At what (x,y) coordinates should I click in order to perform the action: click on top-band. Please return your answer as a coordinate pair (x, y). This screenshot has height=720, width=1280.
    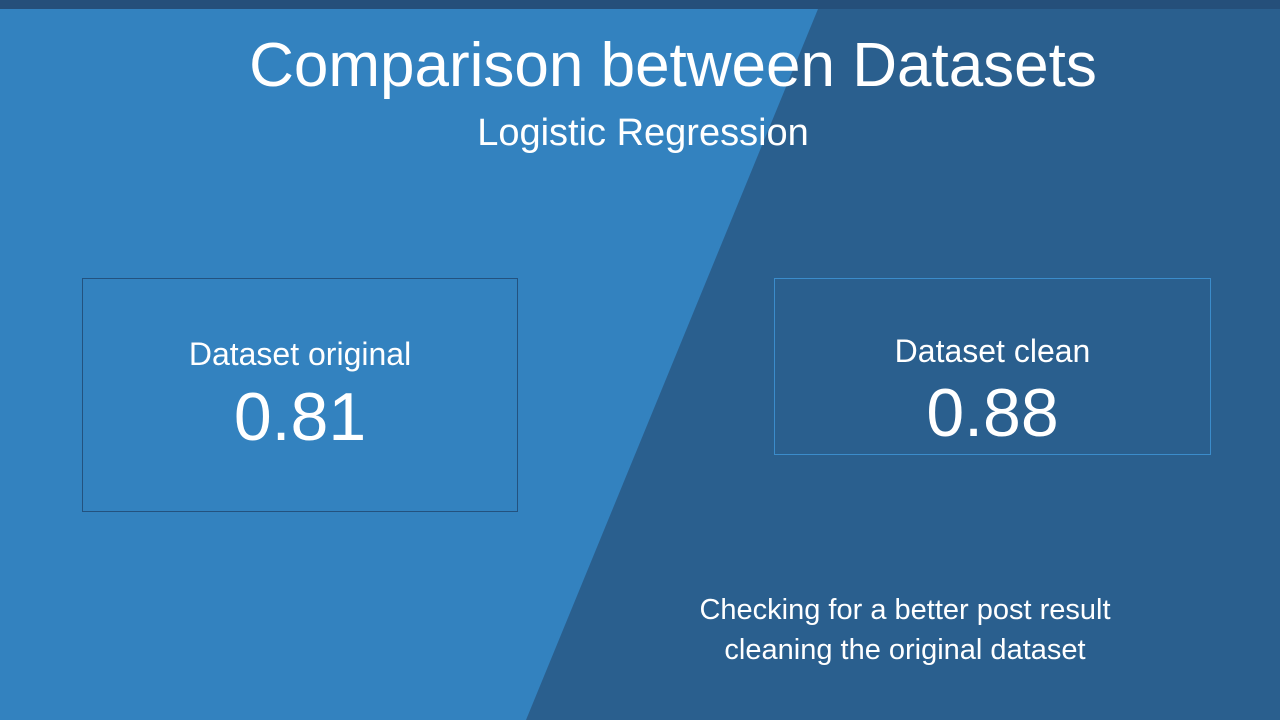
    Looking at the image, I should click on (640, 4).